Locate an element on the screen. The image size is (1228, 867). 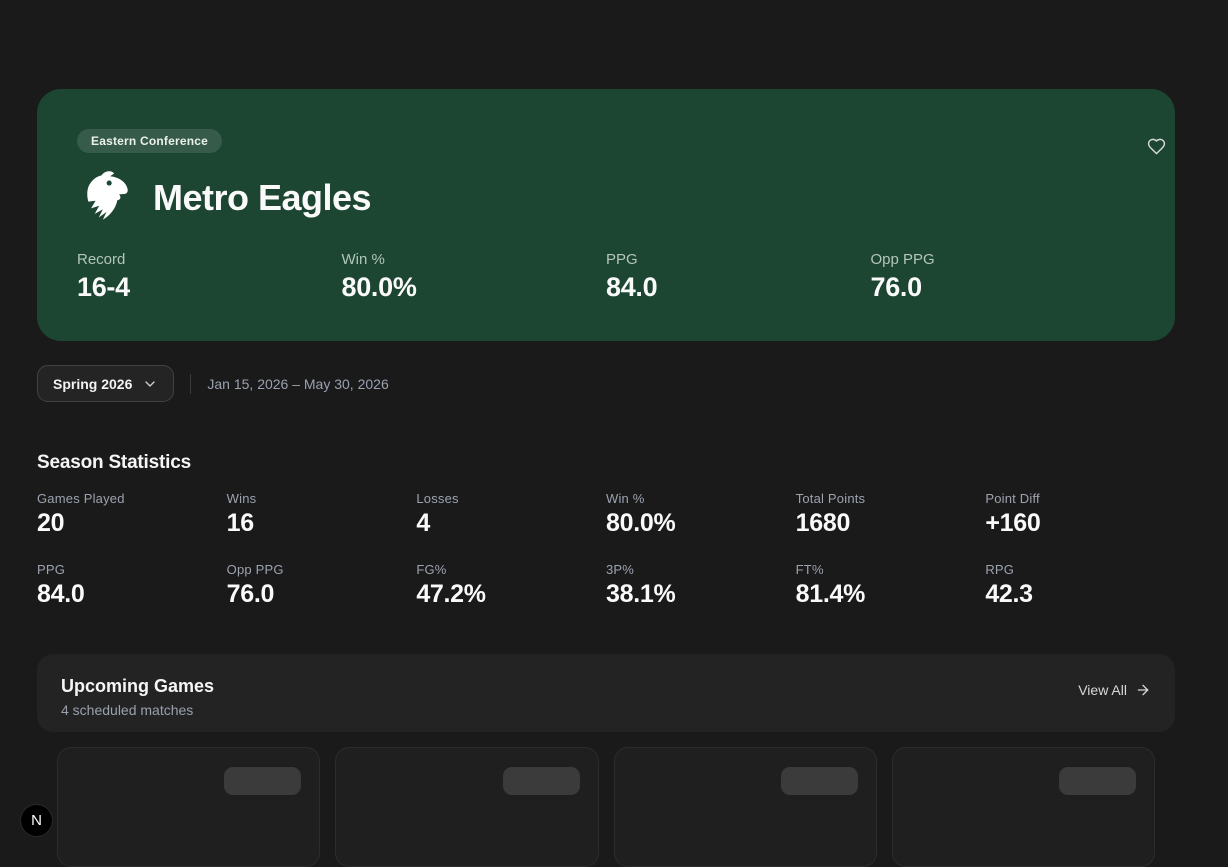
season-date-range: Jan 15, 2026 – May 30, 2026 is located at coordinates (298, 383).